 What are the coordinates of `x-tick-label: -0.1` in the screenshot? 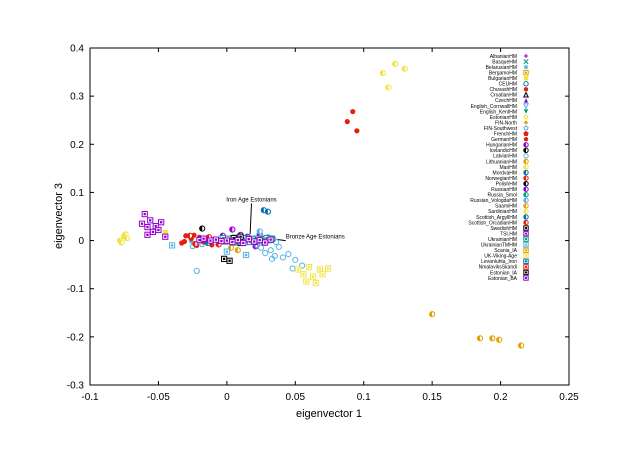 It's located at (90, 397).